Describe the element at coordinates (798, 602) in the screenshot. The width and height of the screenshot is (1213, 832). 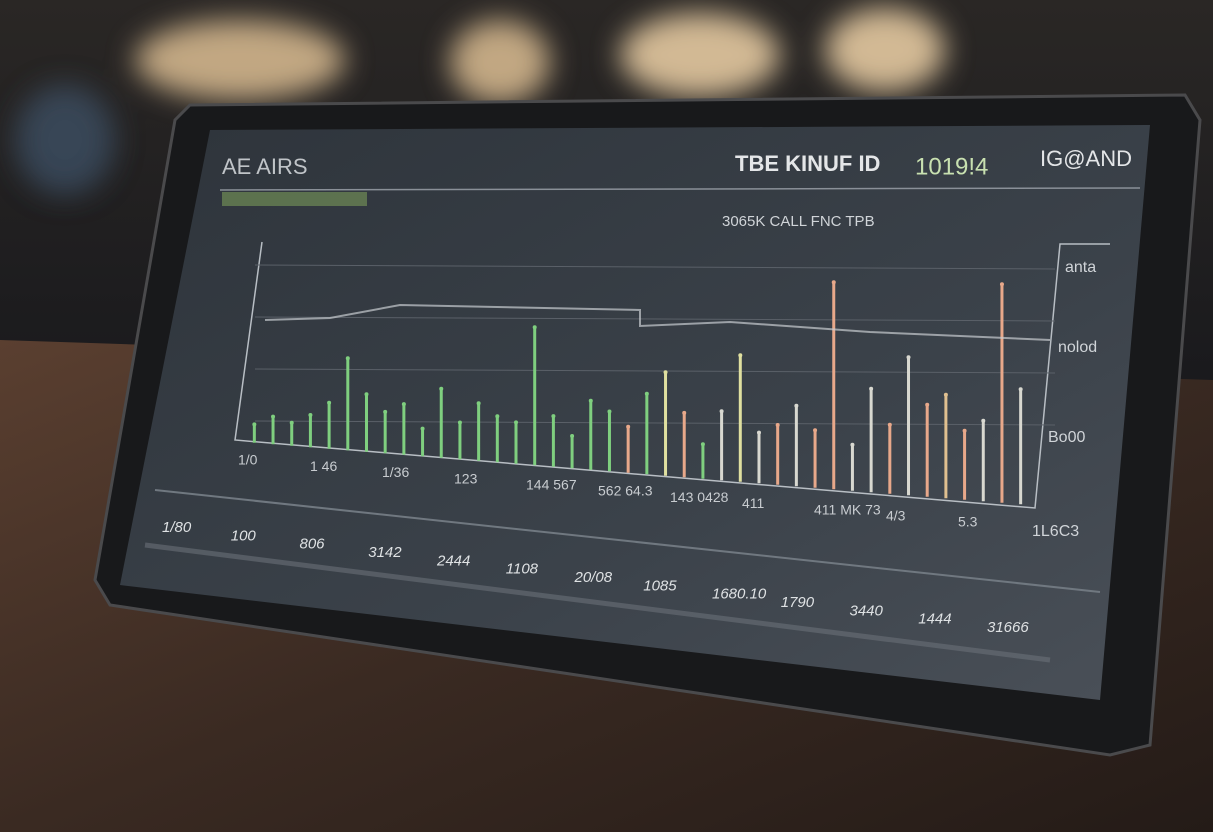
I see `bottom-label: 1790` at that location.